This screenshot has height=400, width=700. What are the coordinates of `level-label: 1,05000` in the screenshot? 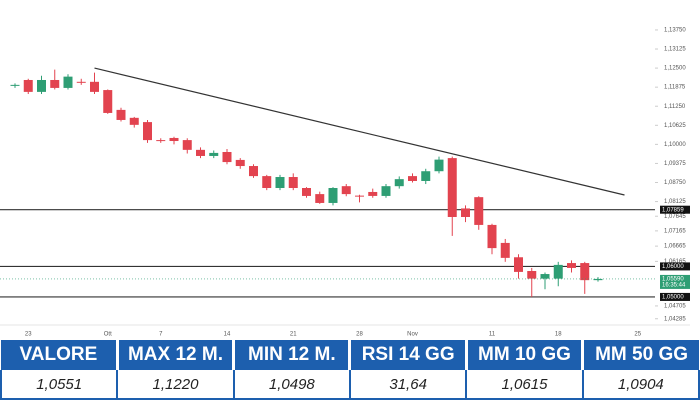 It's located at (673, 298).